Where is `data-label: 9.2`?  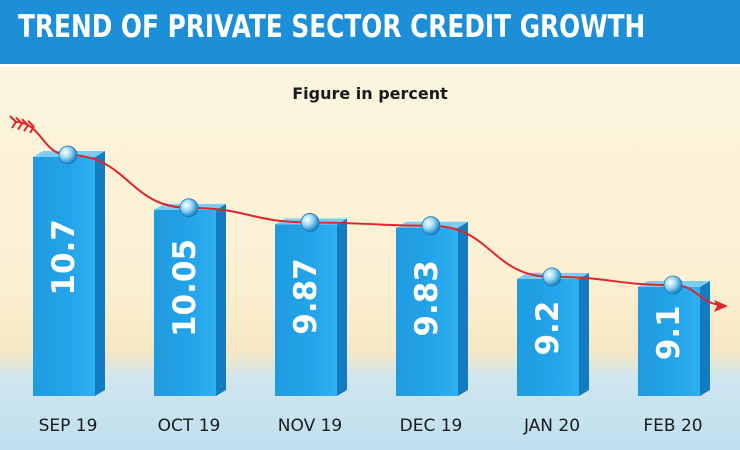 data-label: 9.2 is located at coordinates (548, 328).